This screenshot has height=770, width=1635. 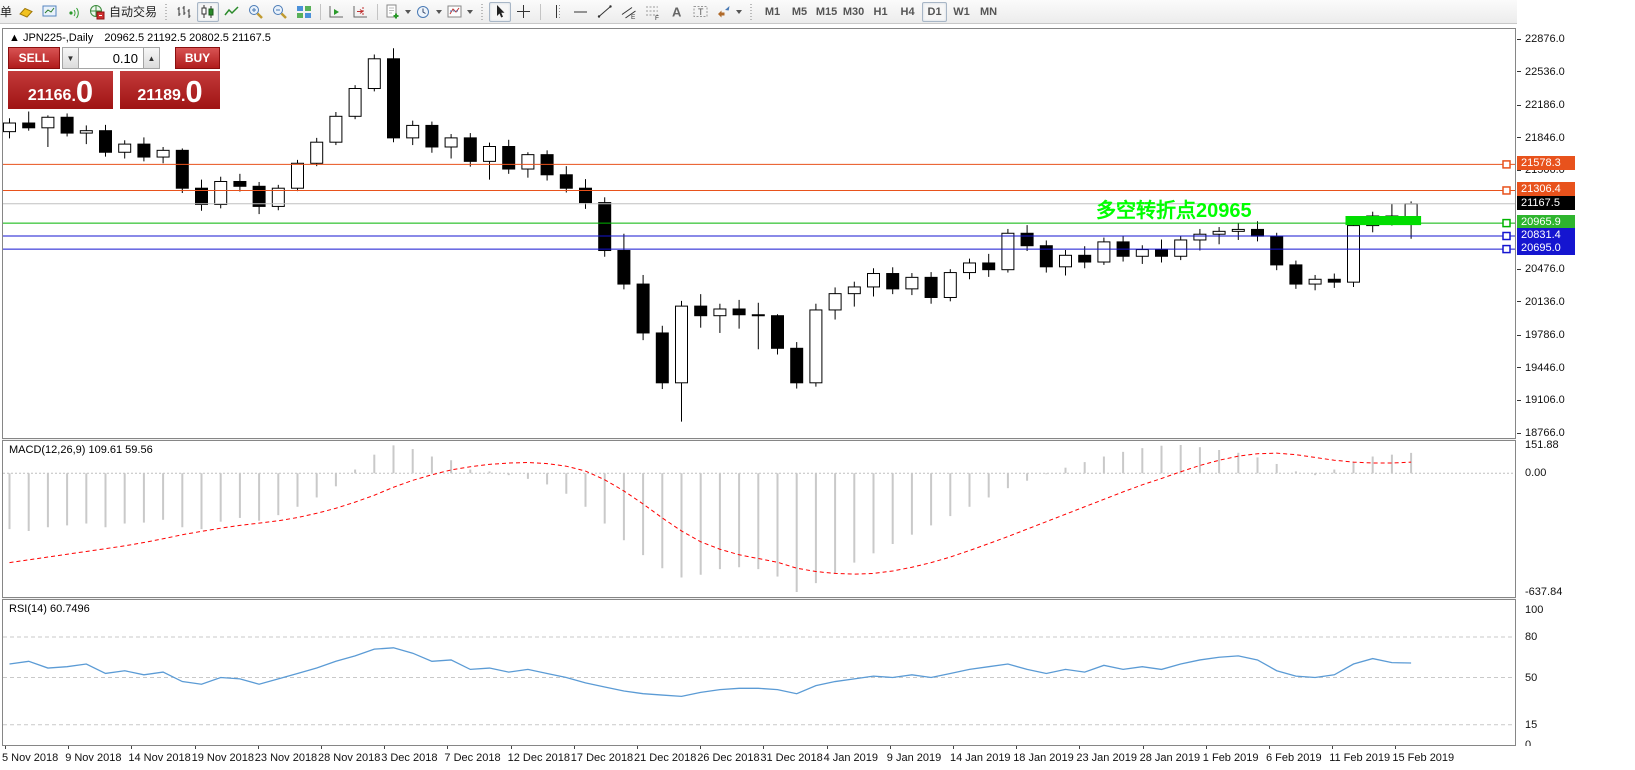 I want to click on periods-button, so click(x=428, y=12).